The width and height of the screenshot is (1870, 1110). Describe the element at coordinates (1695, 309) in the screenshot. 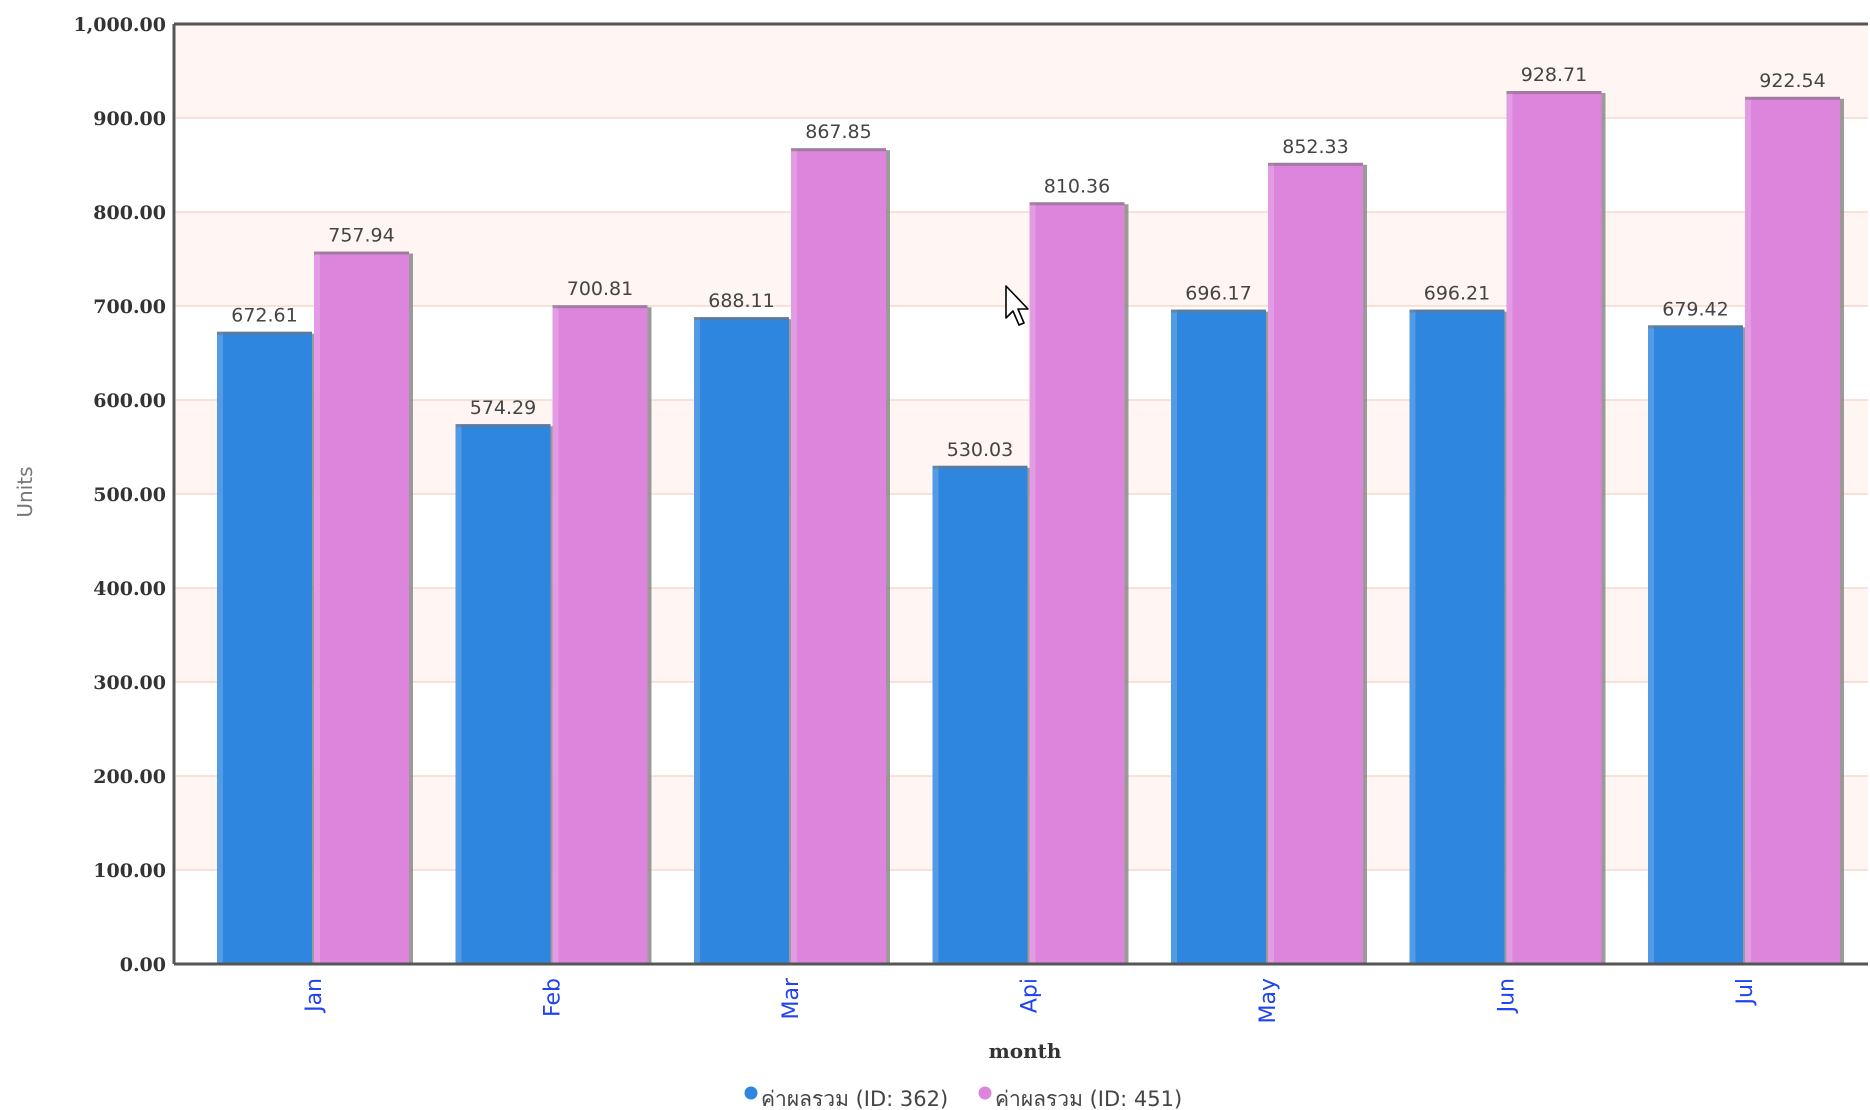

I see `data-label: 679.42` at that location.